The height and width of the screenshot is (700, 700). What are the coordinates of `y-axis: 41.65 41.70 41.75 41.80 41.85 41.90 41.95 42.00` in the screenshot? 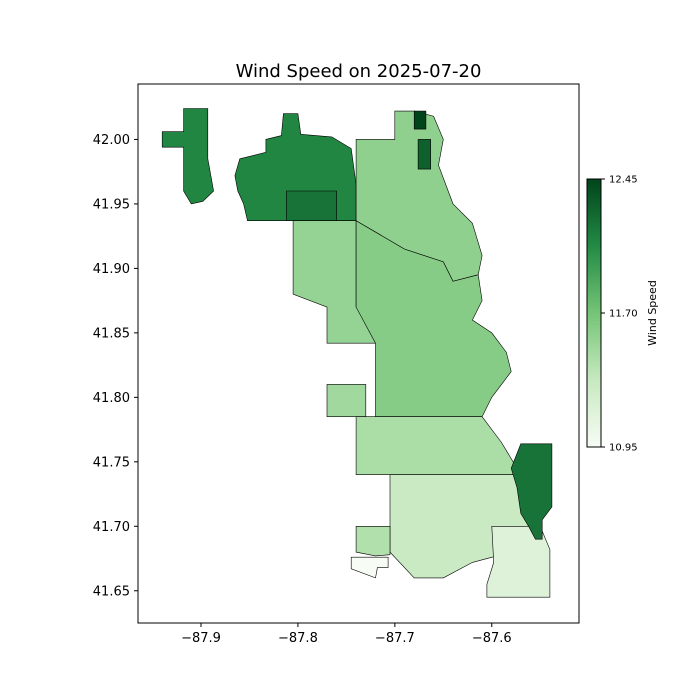 It's located at (115, 366).